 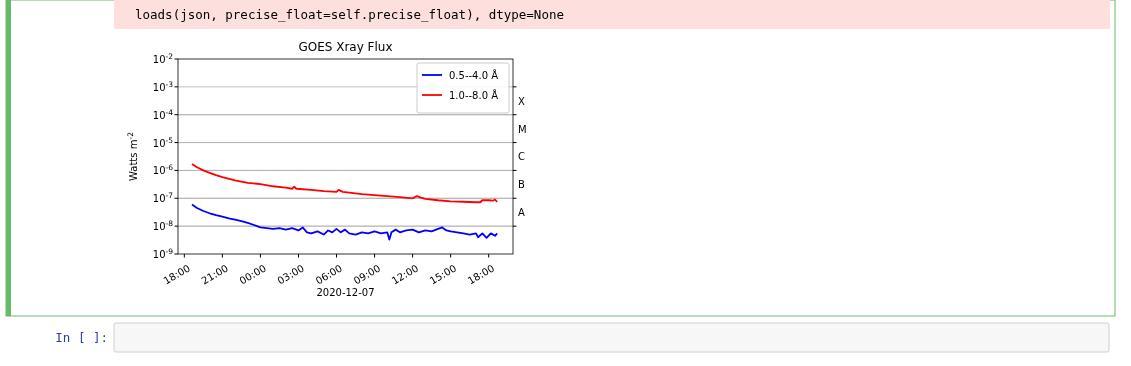 What do you see at coordinates (163, 197) in the screenshot?
I see `y-tick-label: 10$^{-7}$` at bounding box center [163, 197].